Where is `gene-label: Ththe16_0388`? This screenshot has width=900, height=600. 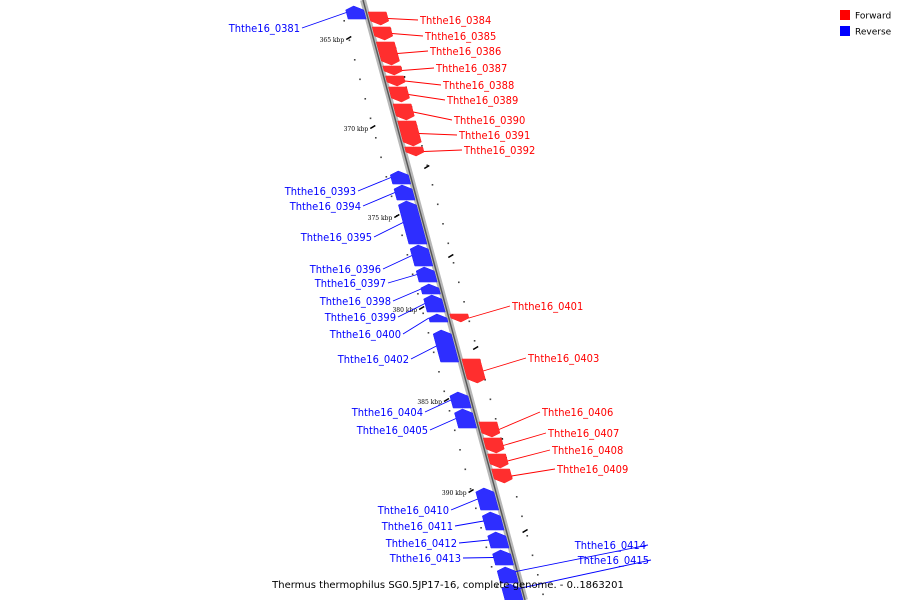
gene-label: Ththe16_0388 is located at coordinates (478, 85).